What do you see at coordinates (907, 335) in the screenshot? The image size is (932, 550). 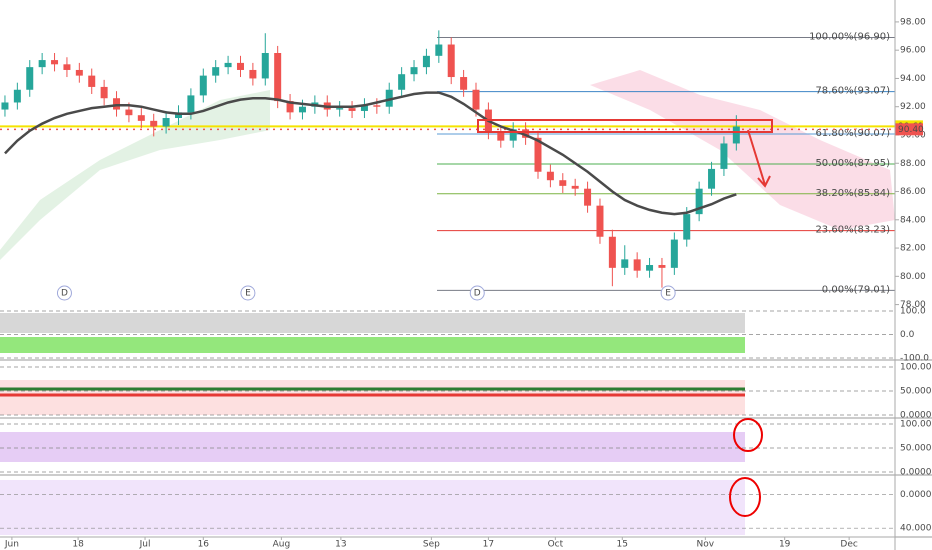 I see `panel-tick-label: 0.0` at bounding box center [907, 335].